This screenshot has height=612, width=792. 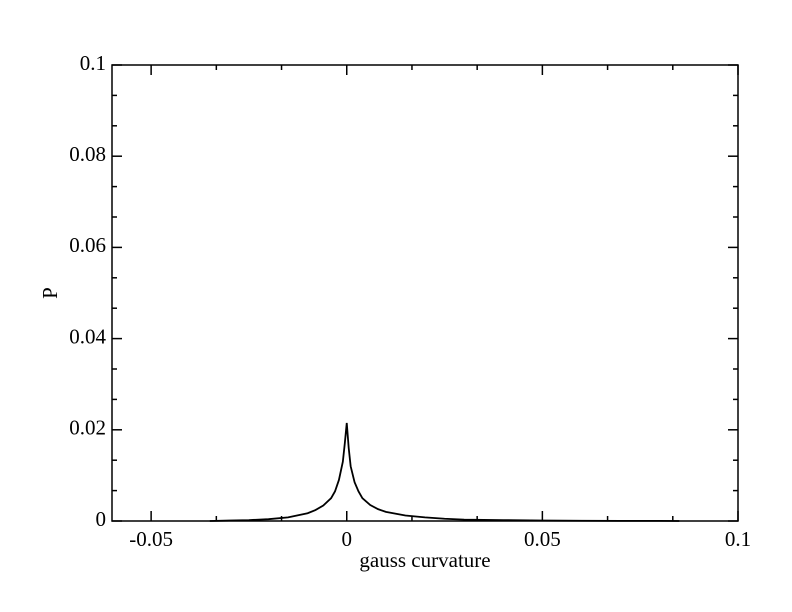 What do you see at coordinates (101, 519) in the screenshot?
I see `y-tick-label: 0` at bounding box center [101, 519].